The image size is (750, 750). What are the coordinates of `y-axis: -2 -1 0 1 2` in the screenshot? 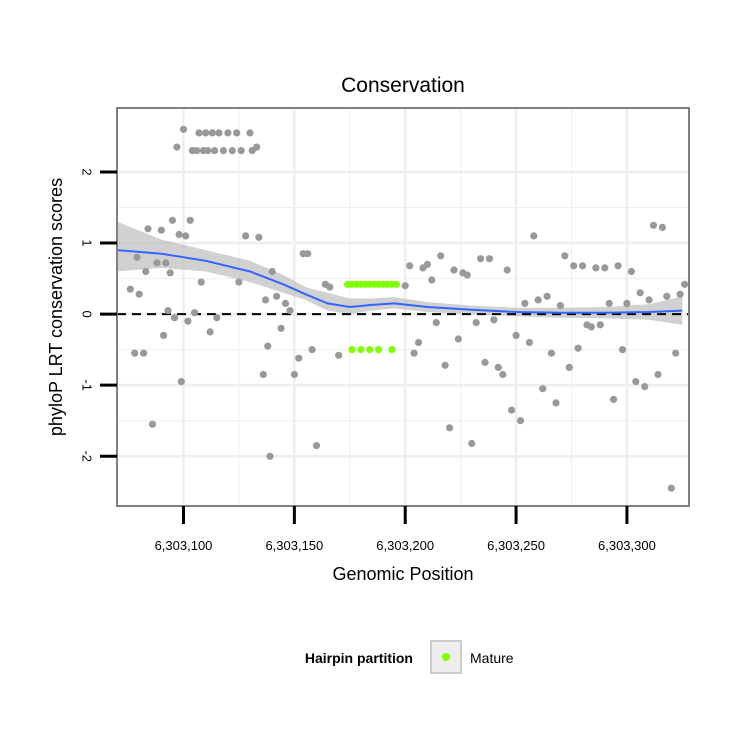 It's located at (98, 315).